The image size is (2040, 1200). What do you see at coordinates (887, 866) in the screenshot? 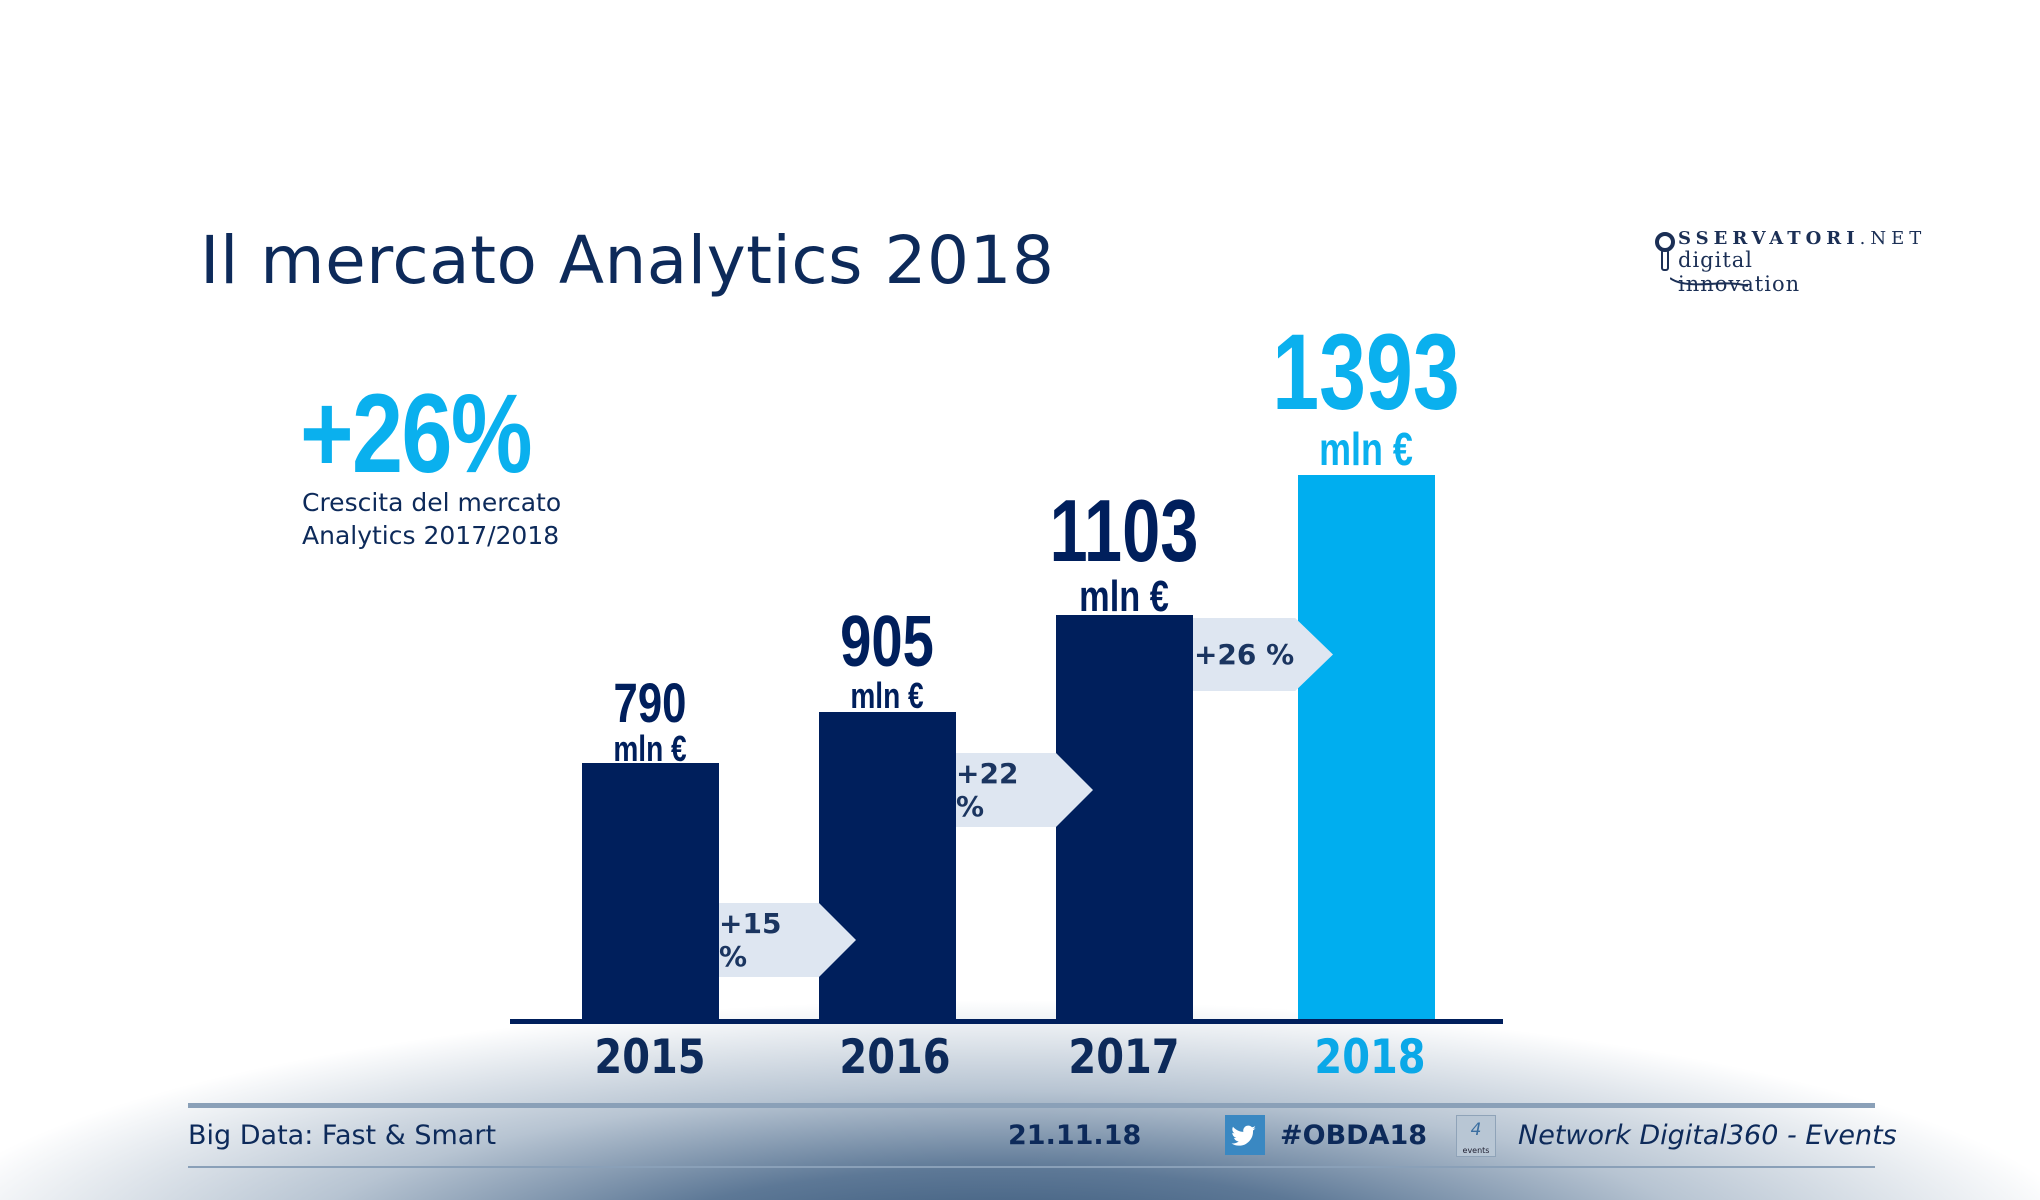
I see `bar-2016` at bounding box center [887, 866].